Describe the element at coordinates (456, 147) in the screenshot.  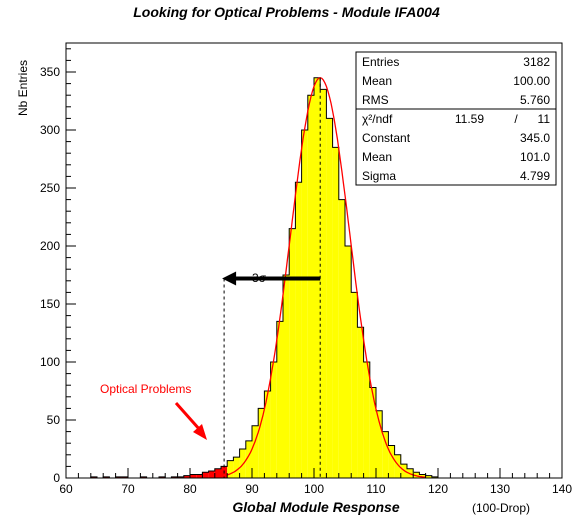
I see `stats-box-fit` at that location.